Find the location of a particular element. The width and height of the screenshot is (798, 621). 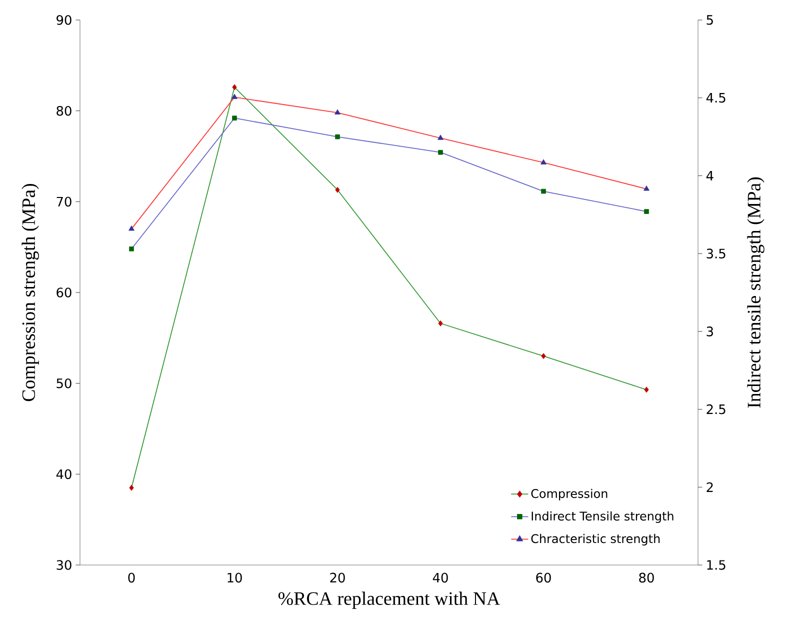

y-tick-label: 90 is located at coordinates (64, 20).